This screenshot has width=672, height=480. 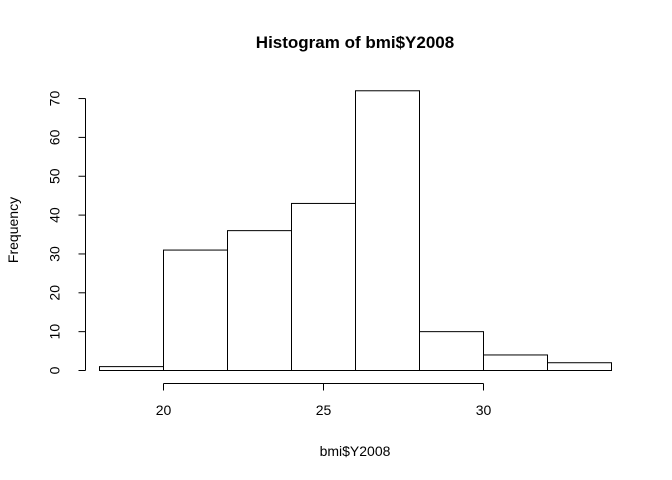 What do you see at coordinates (324, 410) in the screenshot?
I see `x-tick-label: 25` at bounding box center [324, 410].